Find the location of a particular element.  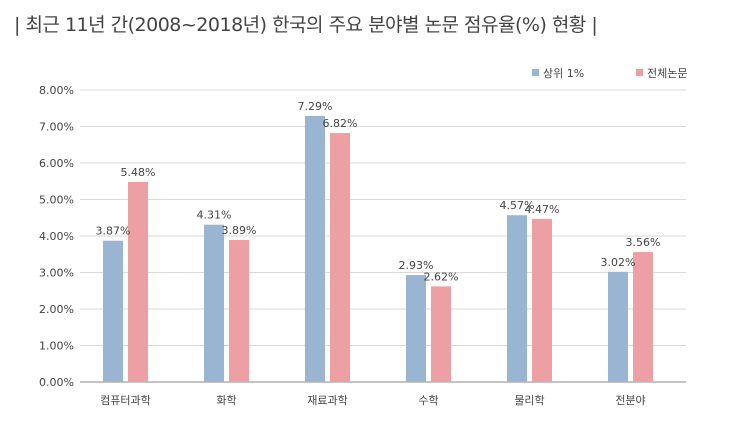

data-label: 5.48% is located at coordinates (138, 172).